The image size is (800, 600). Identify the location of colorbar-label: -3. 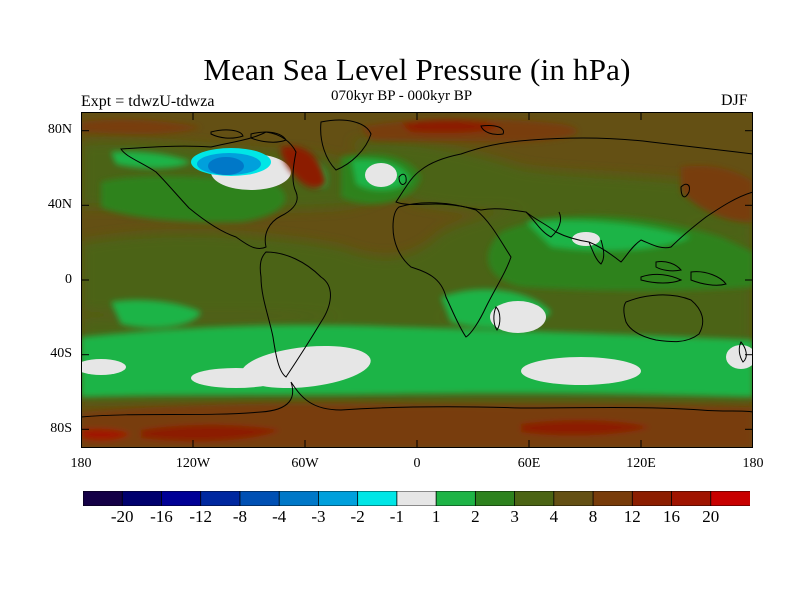
(318, 516).